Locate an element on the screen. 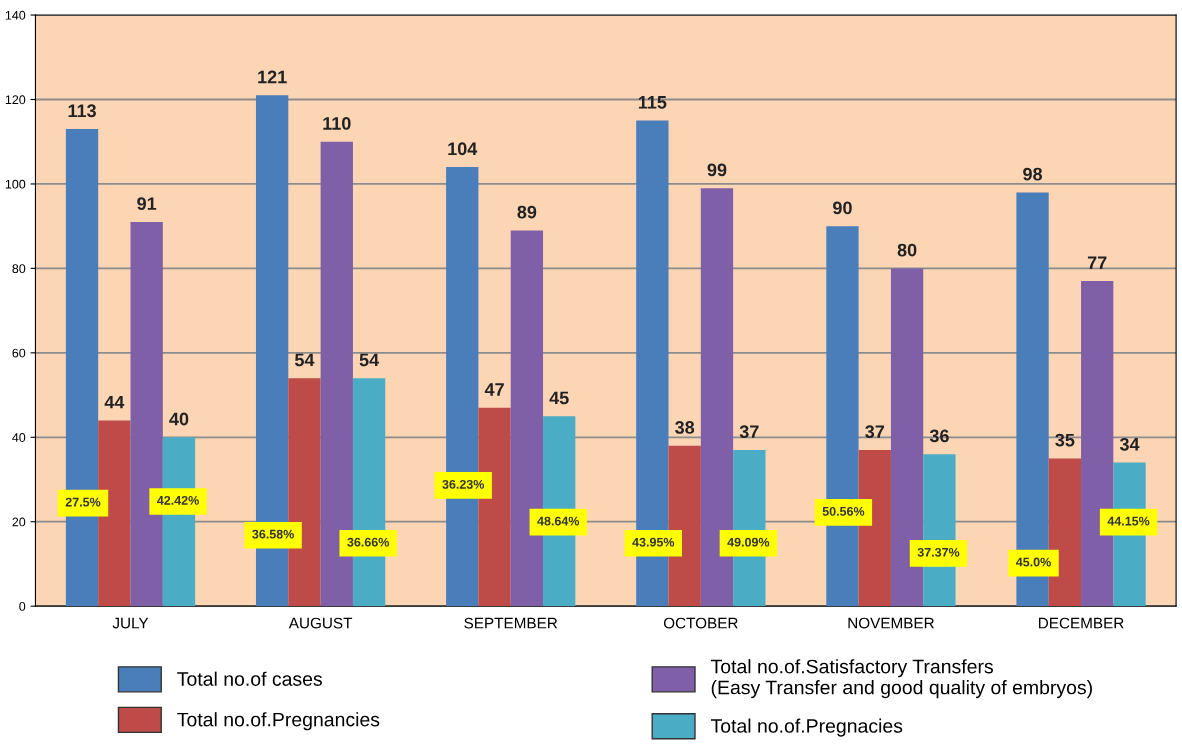 This screenshot has height=753, width=1182. x-tick-label: OCTOBER is located at coordinates (700, 623).